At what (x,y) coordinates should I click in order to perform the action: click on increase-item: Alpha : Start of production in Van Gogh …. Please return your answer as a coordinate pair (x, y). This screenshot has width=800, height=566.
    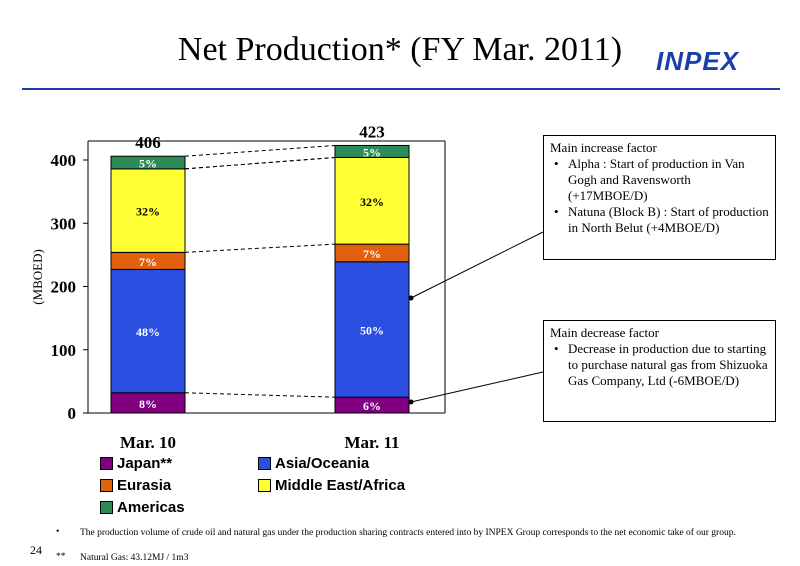
    Looking at the image, I should click on (659, 180).